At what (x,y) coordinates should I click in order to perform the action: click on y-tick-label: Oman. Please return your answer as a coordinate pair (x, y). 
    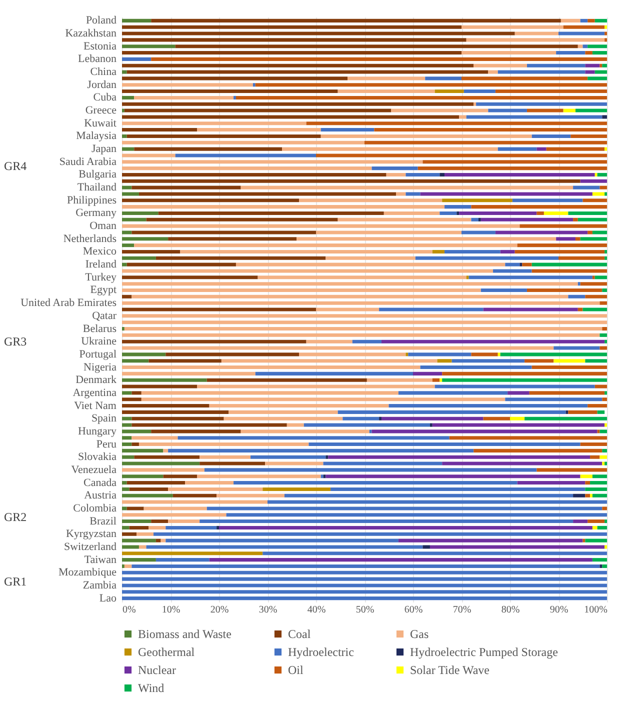
    Looking at the image, I should click on (103, 226).